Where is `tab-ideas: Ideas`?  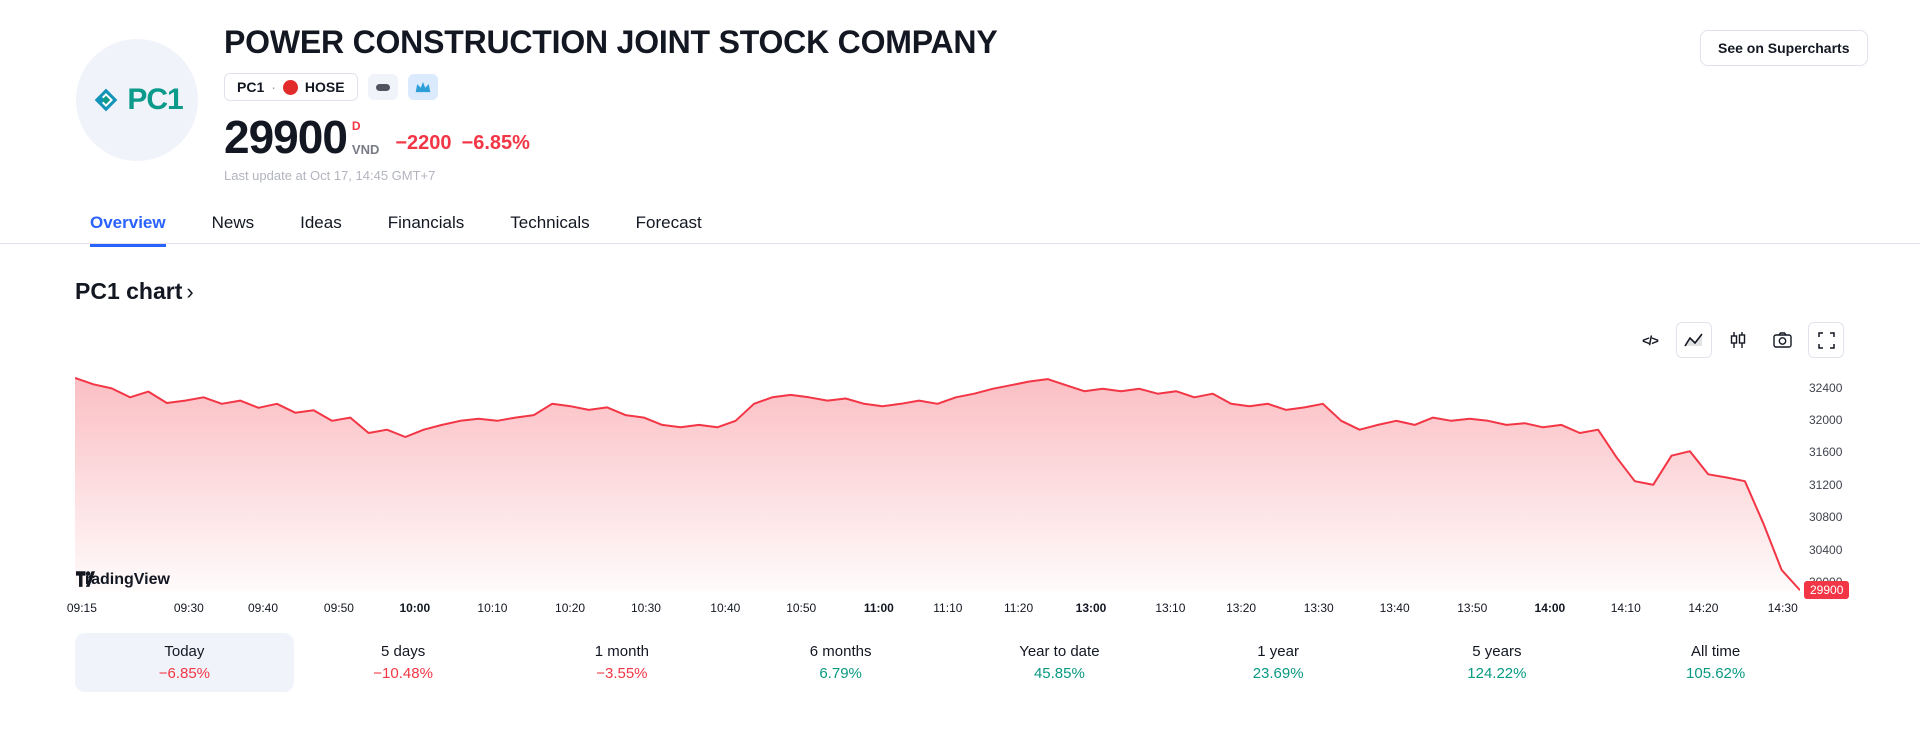 tab-ideas: Ideas is located at coordinates (321, 222).